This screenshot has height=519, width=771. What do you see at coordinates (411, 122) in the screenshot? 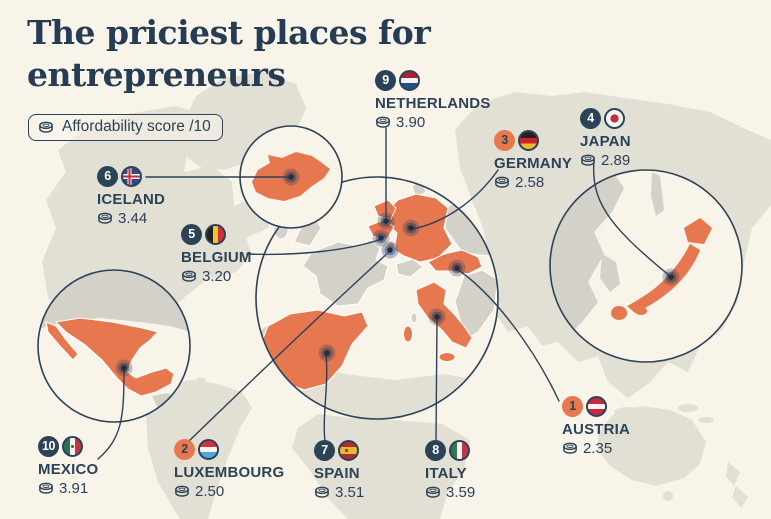
I see `score-value: 3.90` at bounding box center [411, 122].